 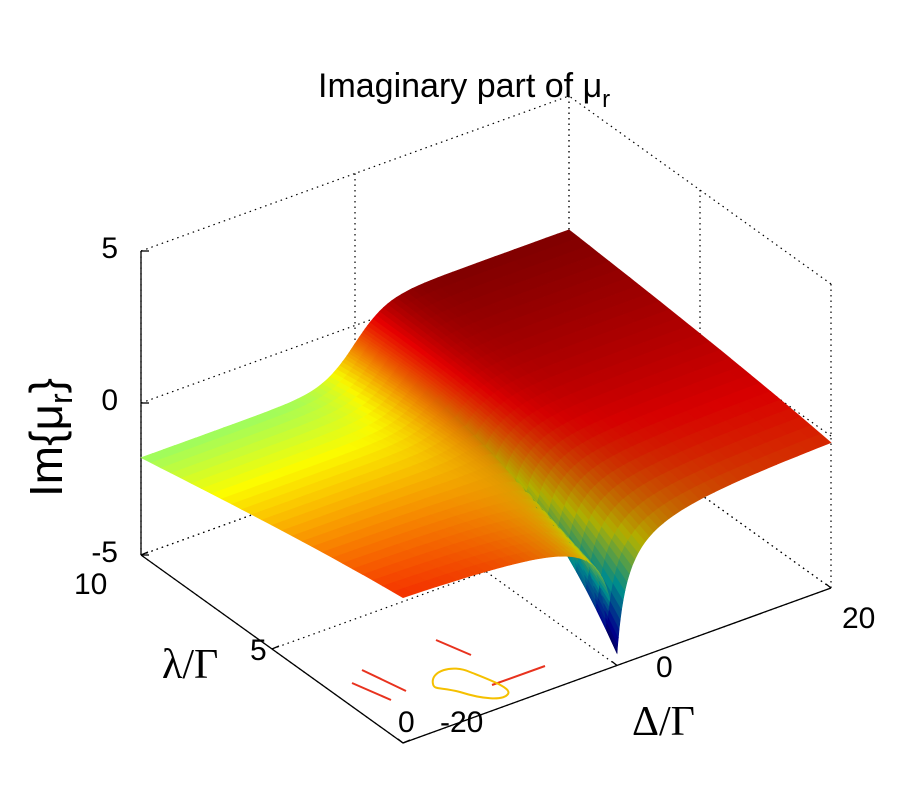 I want to click on y-tick-label: 10, so click(x=90, y=584).